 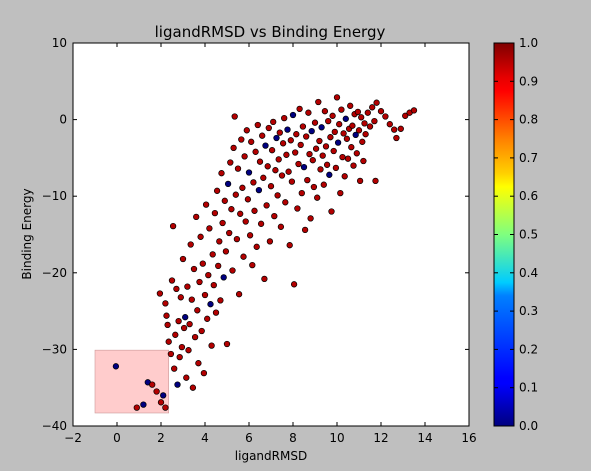 What do you see at coordinates (528, 235) in the screenshot?
I see `colorbar-tick-label: 0.5` at bounding box center [528, 235].